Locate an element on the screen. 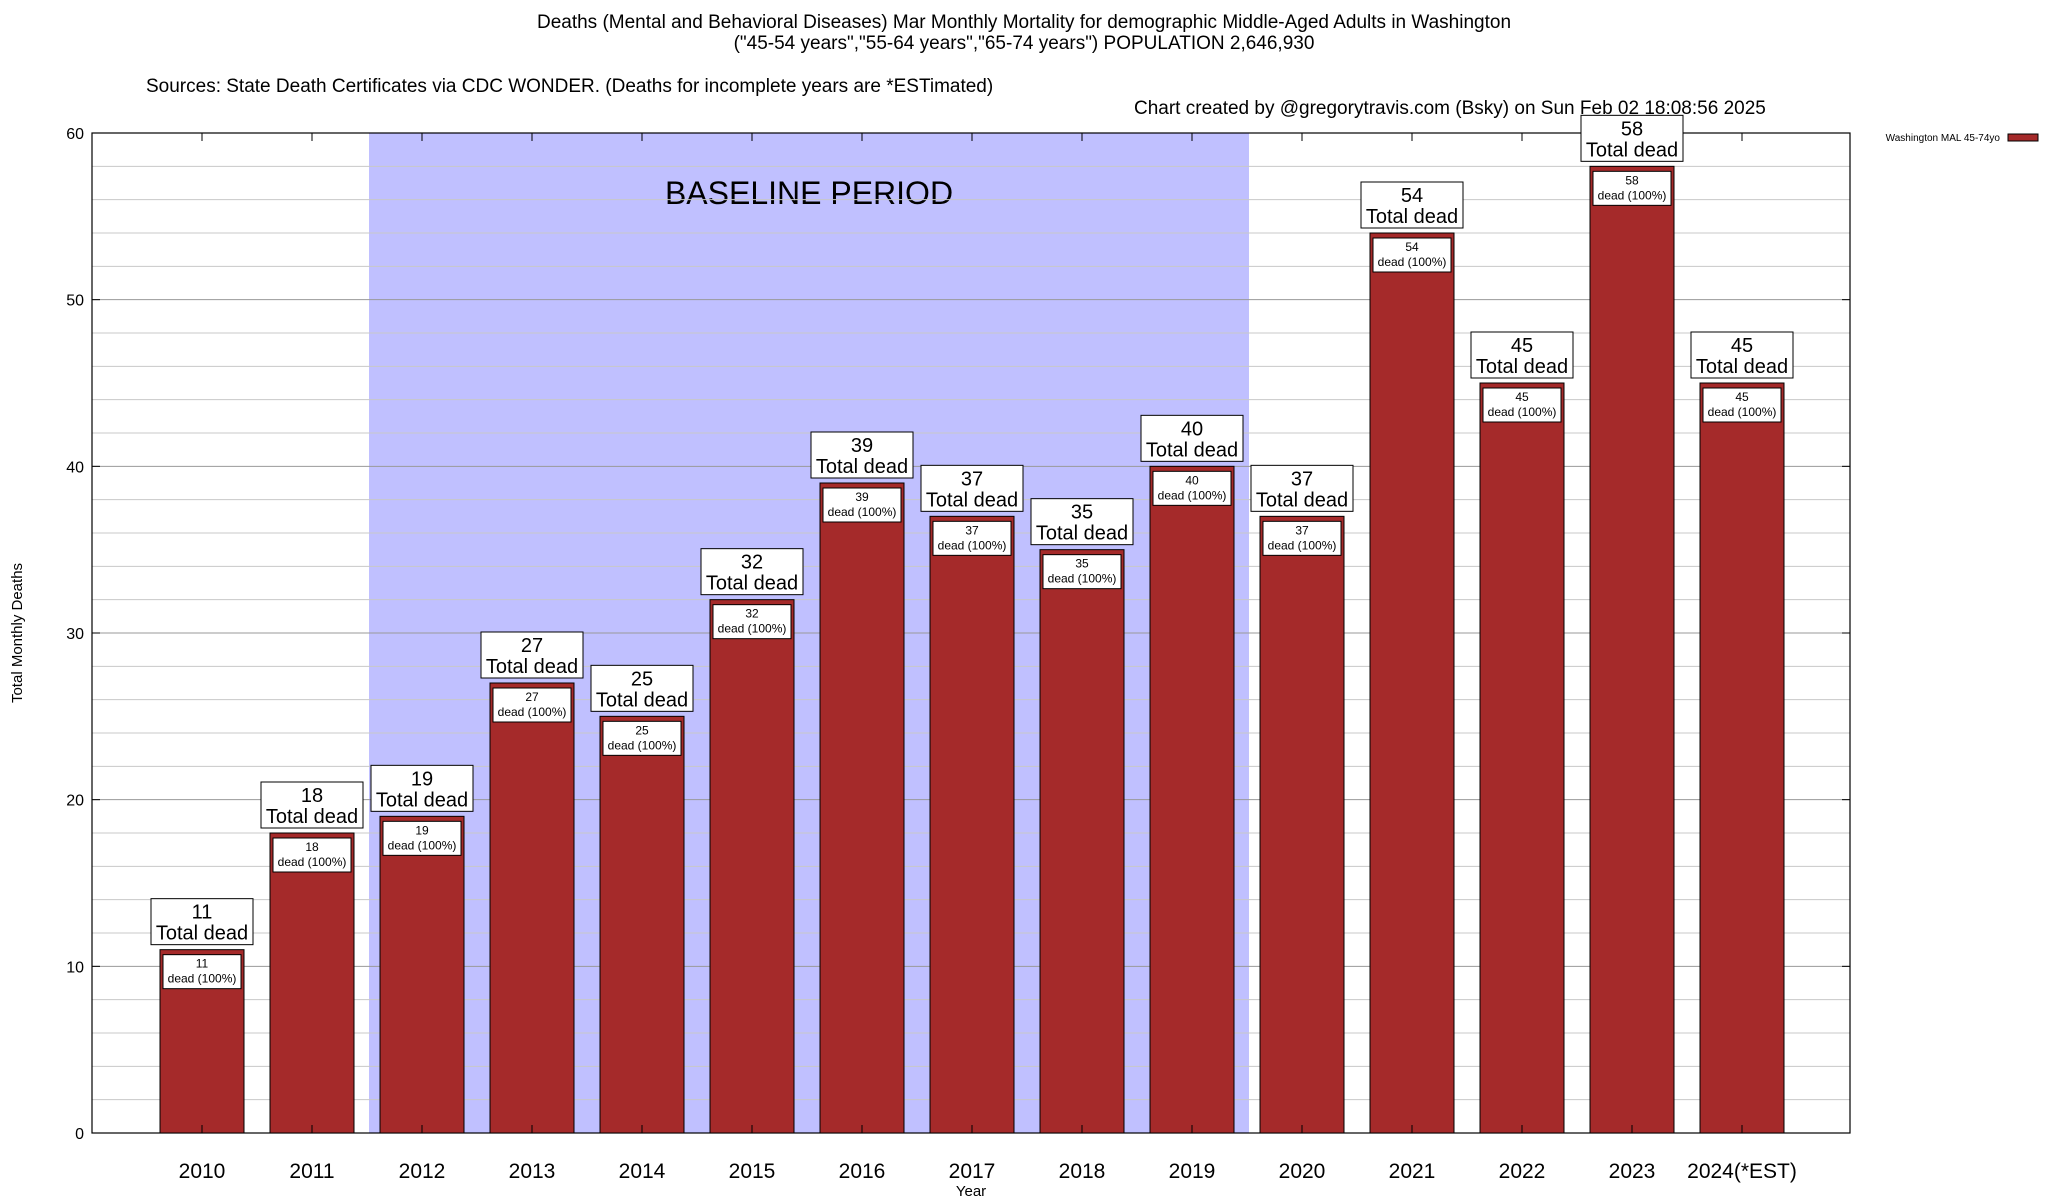 The width and height of the screenshot is (2048, 1200). total-value-label: 54 is located at coordinates (1412, 196).